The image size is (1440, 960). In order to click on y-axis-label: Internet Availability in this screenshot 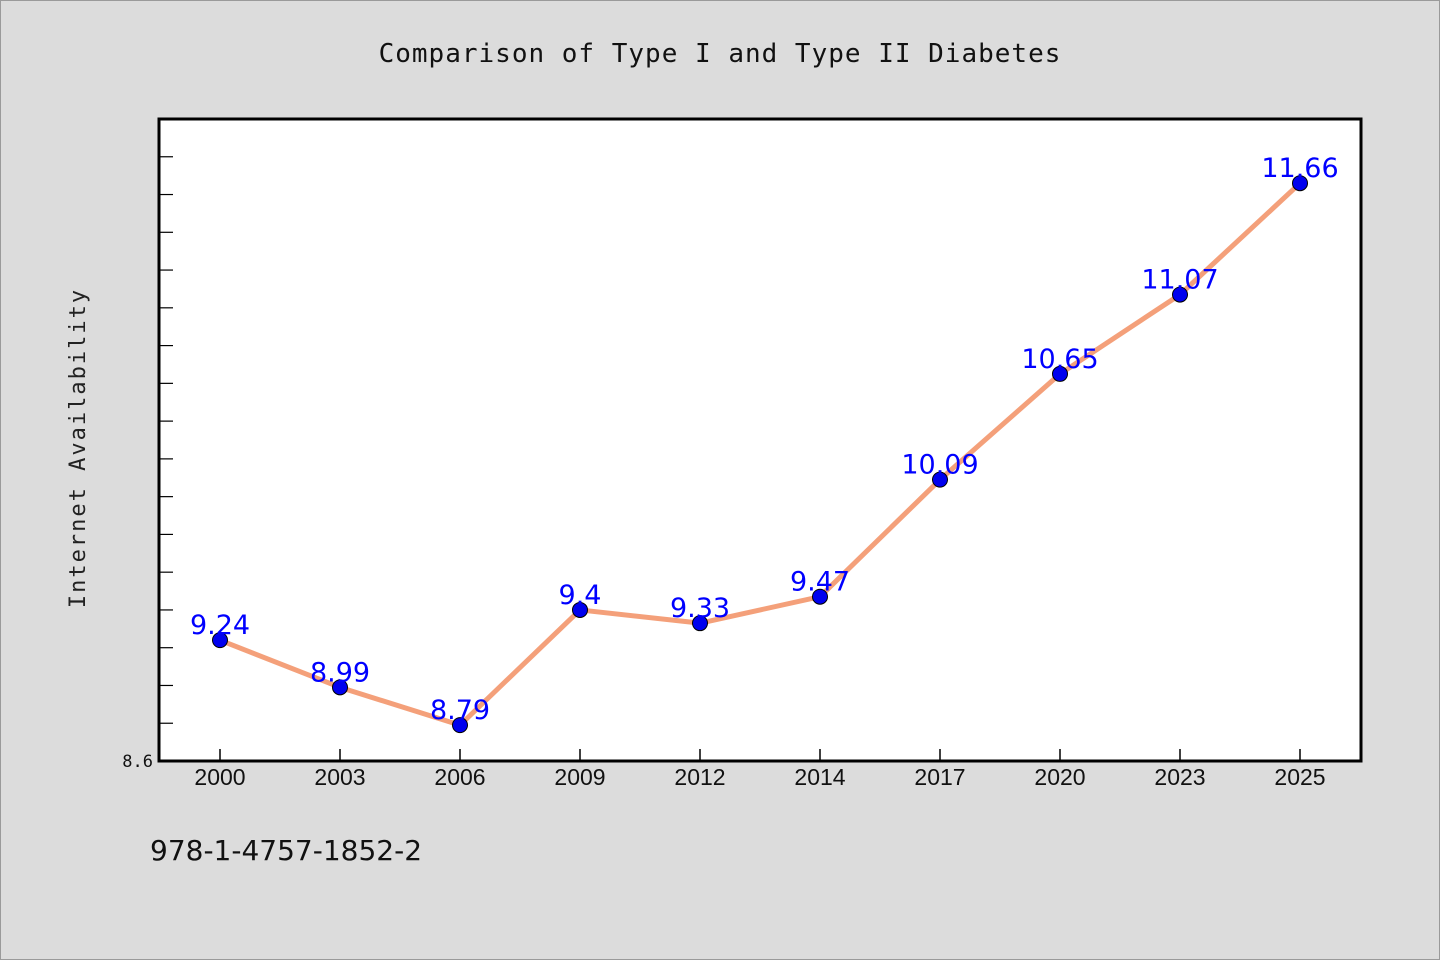, I will do `click(78, 448)`.